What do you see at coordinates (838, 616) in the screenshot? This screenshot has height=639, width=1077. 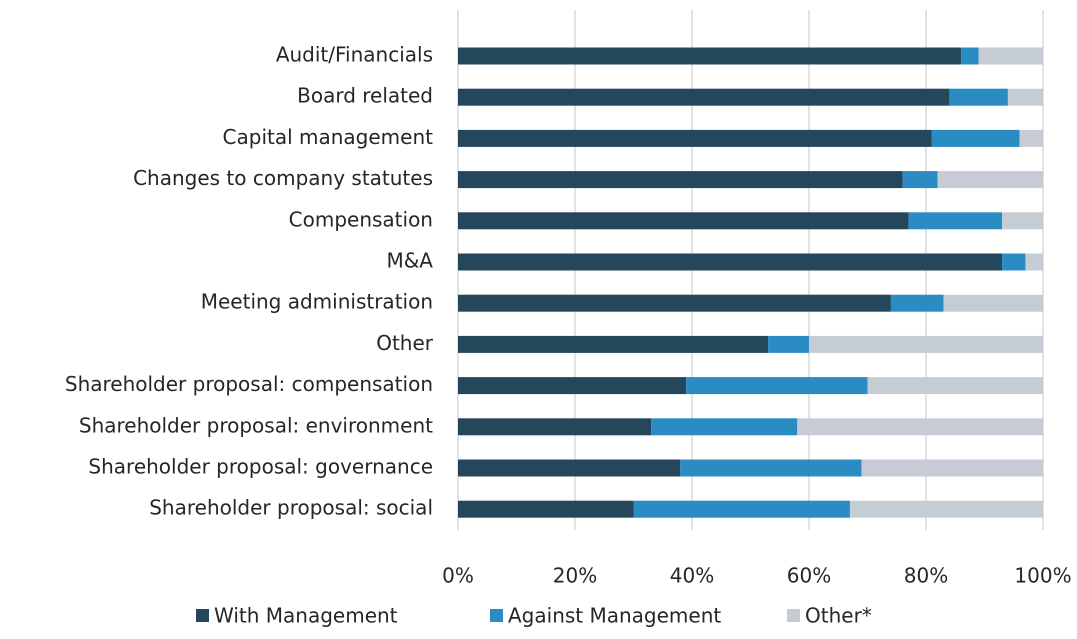 I see `legend-label: Other*` at bounding box center [838, 616].